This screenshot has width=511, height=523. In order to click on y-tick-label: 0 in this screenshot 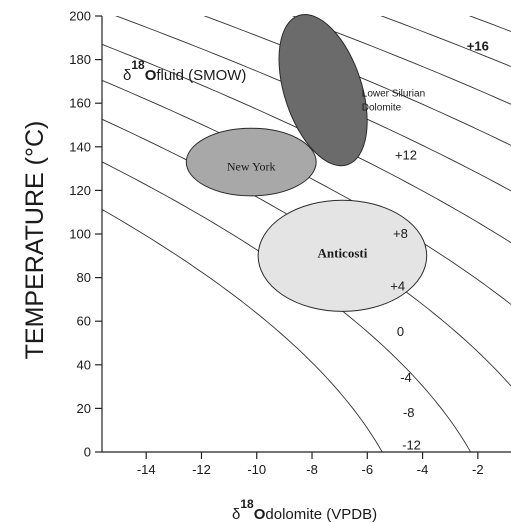, I will do `click(87, 452)`.